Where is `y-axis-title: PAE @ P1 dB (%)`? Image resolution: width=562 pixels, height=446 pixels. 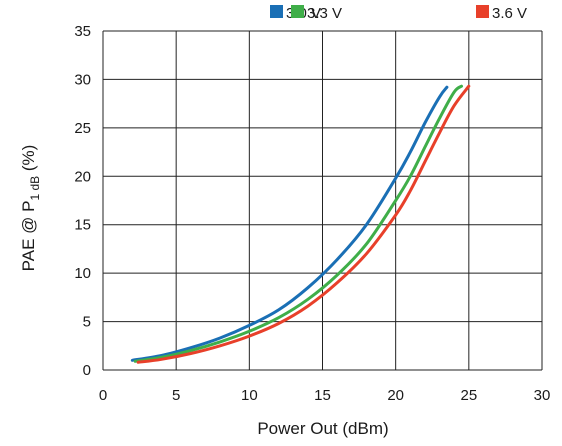 y-axis-title: PAE @ P1 dB (%) is located at coordinates (30, 208).